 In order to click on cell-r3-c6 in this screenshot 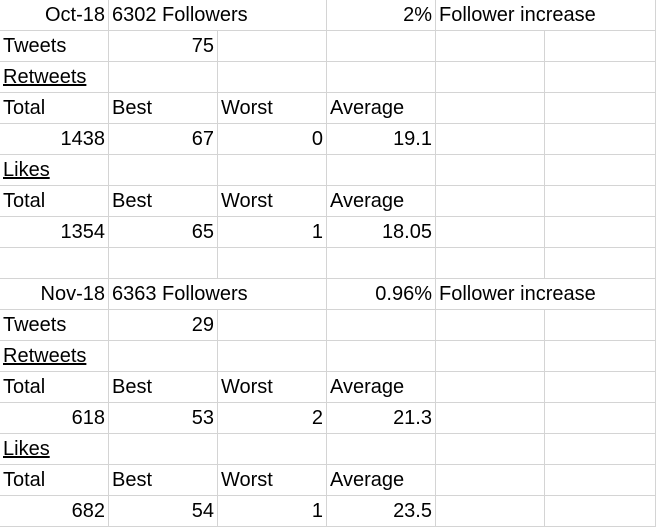, I will do `click(600, 77)`.